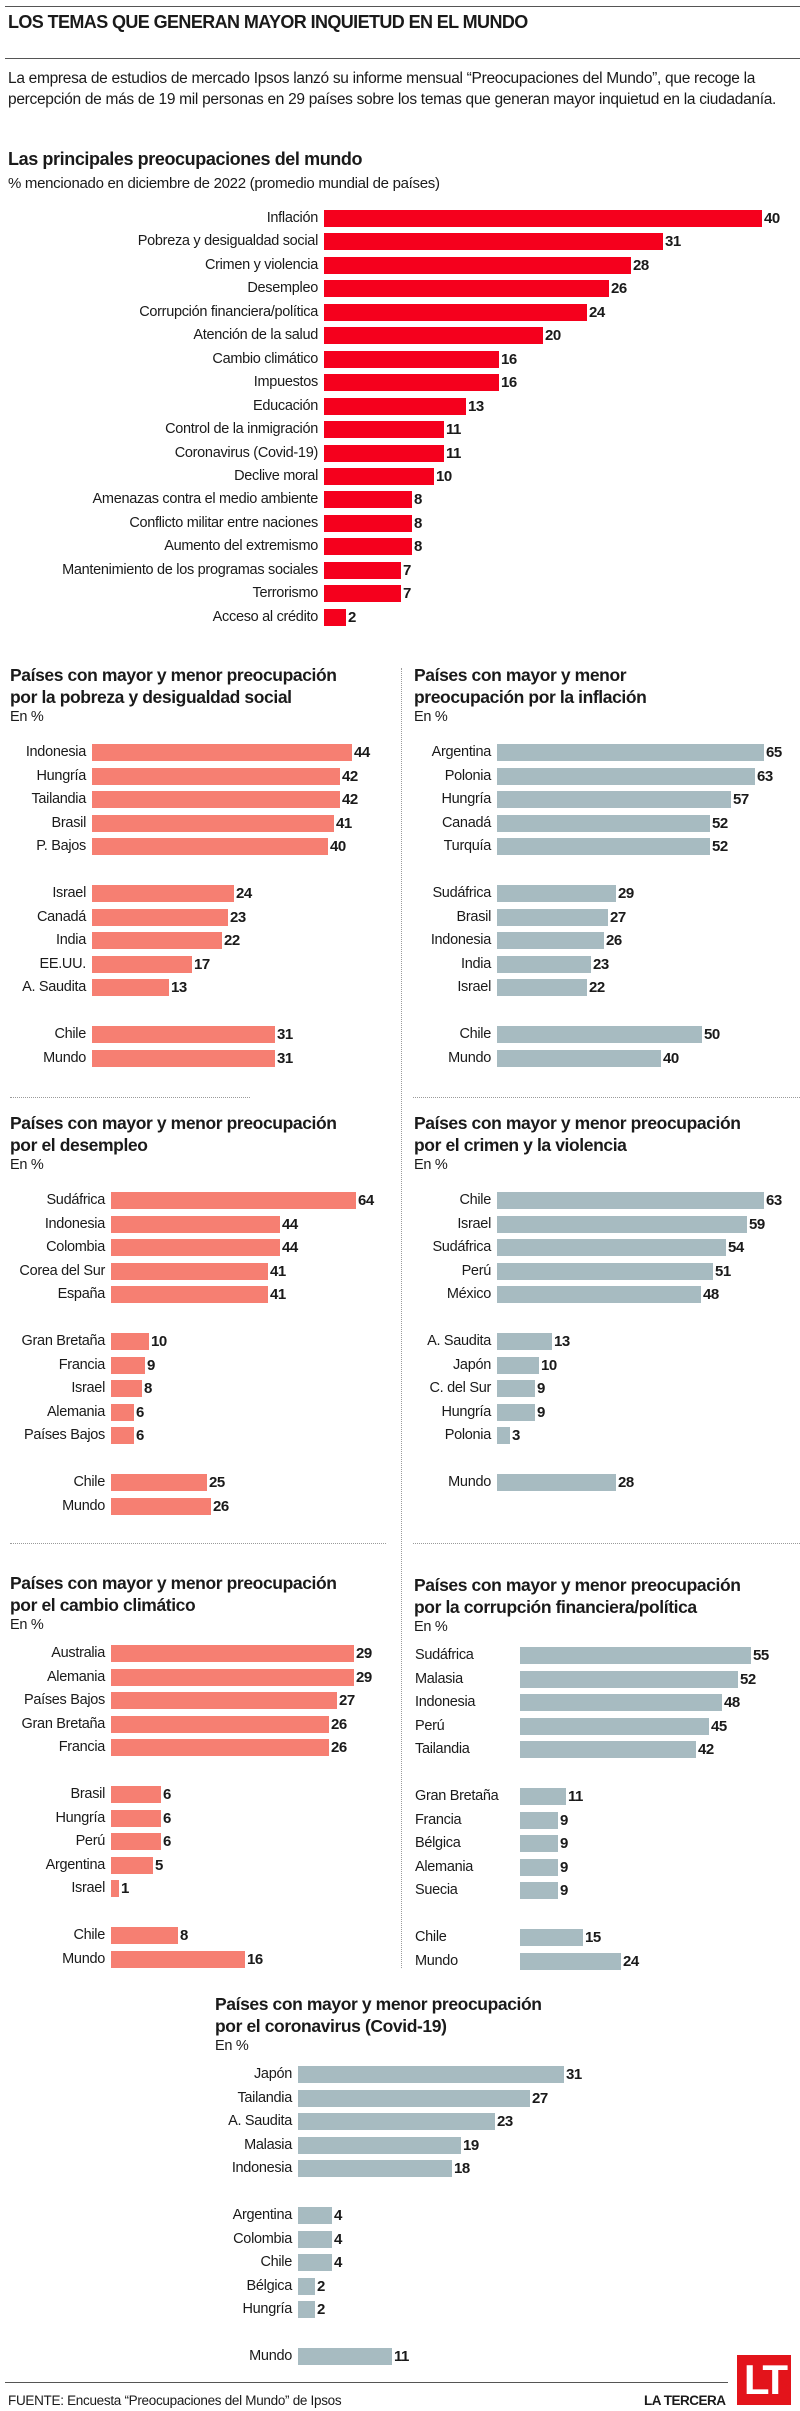 The image size is (800, 2411). I want to click on main-bar-label: Inflación, so click(292, 218).